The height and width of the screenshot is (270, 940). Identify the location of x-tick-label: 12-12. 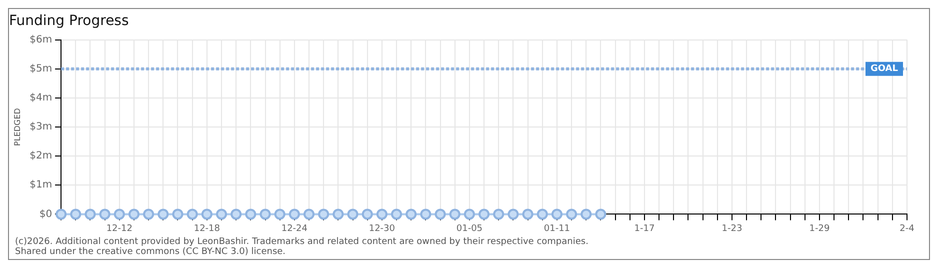
(119, 229).